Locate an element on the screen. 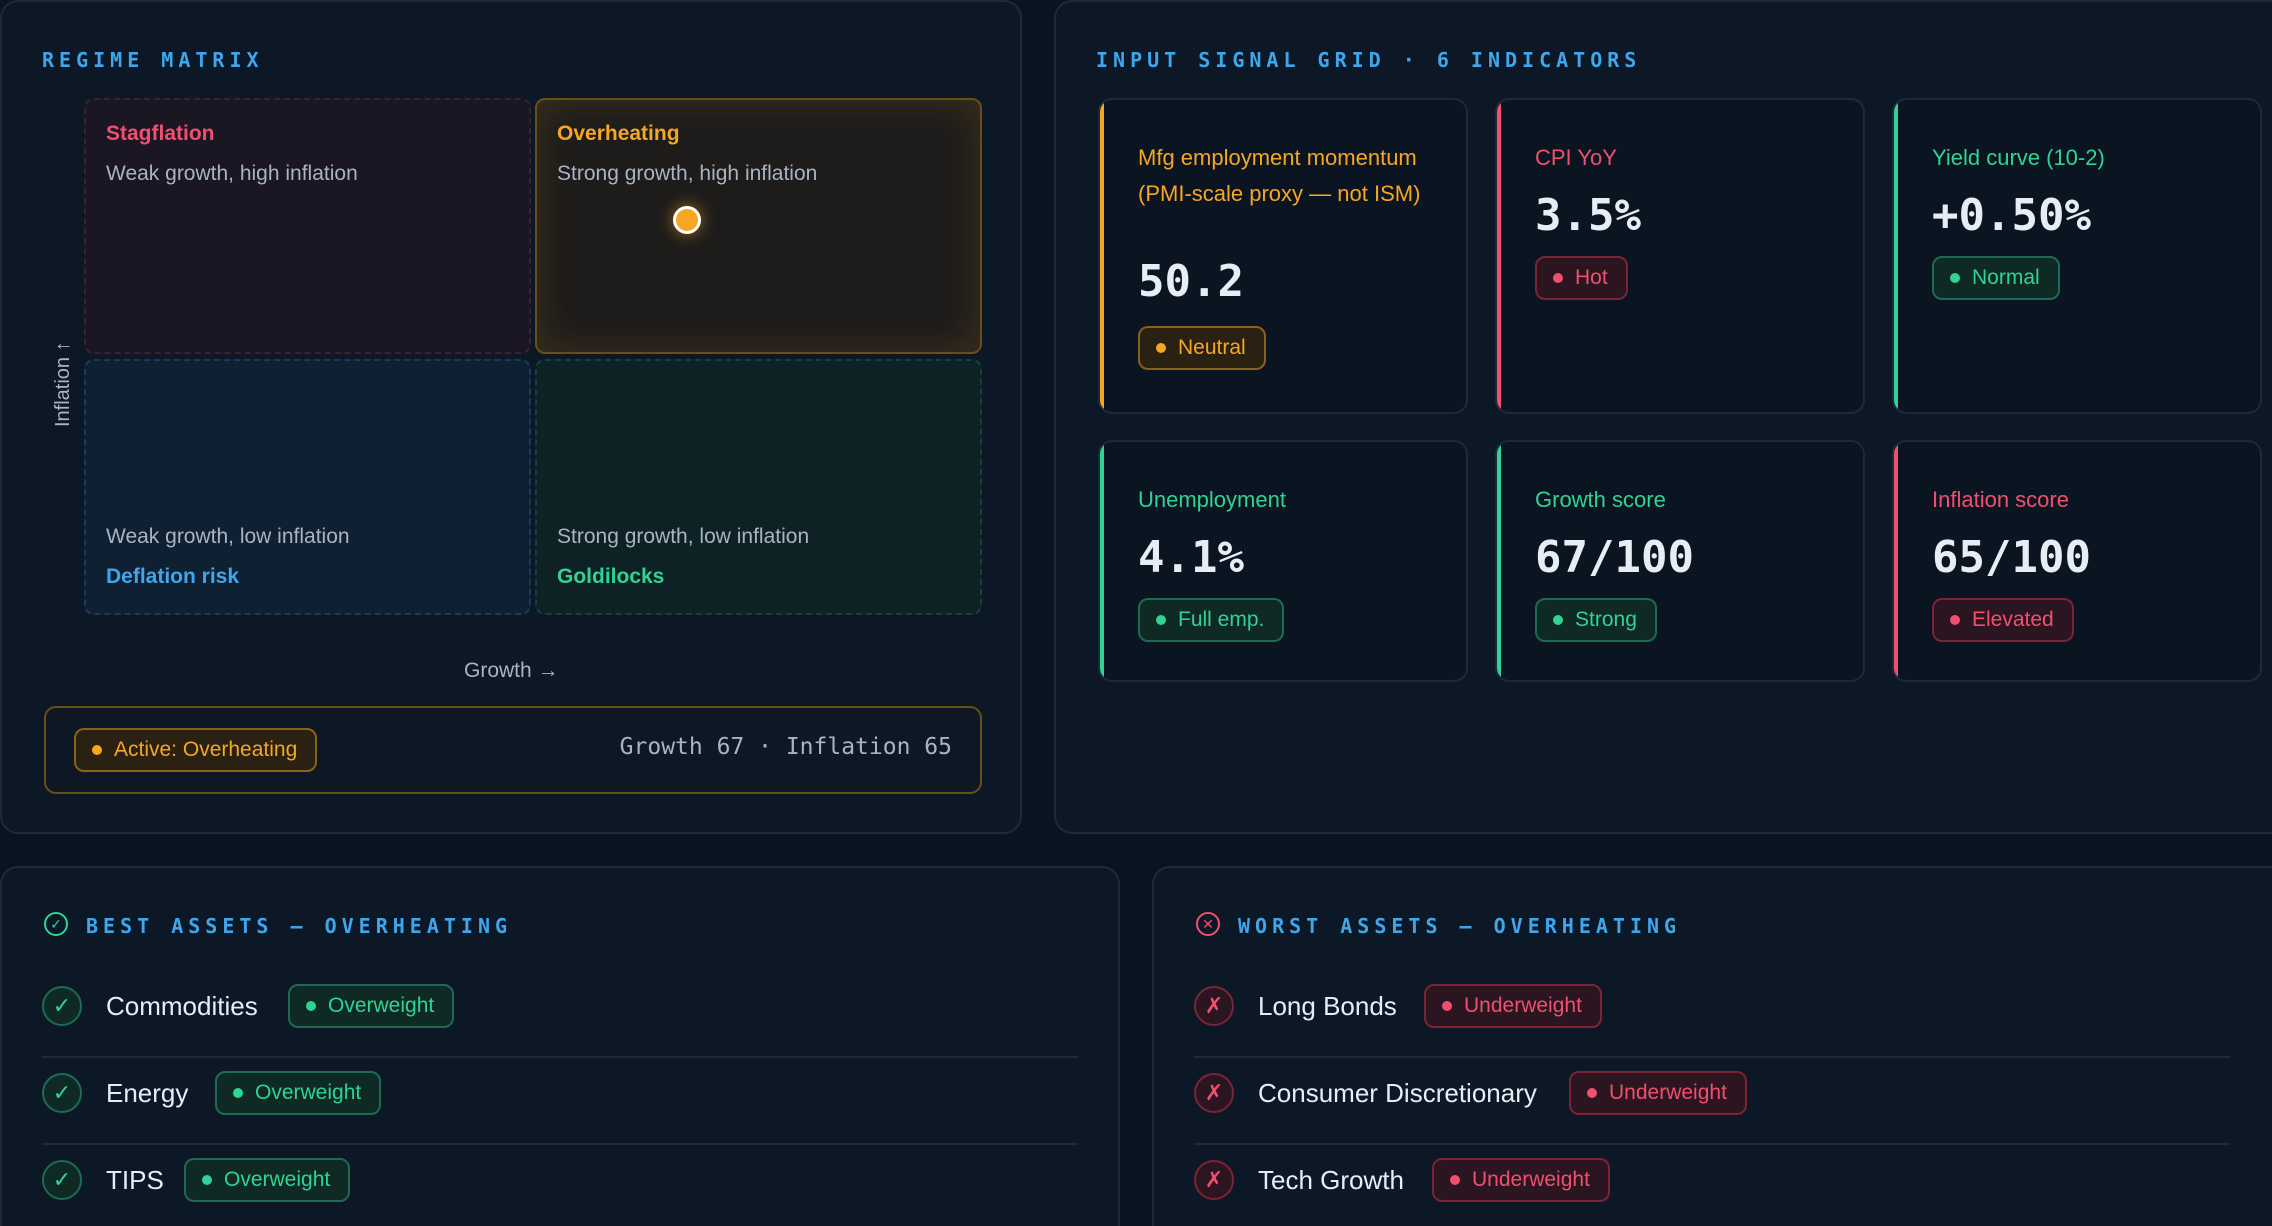 The image size is (2272, 1226). quadrant-name: Overheating is located at coordinates (618, 133).